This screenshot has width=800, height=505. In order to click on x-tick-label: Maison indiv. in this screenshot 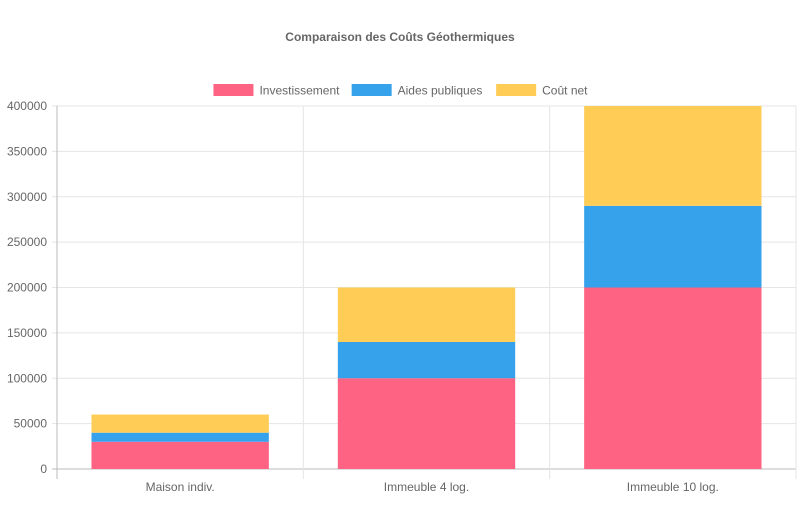, I will do `click(180, 487)`.